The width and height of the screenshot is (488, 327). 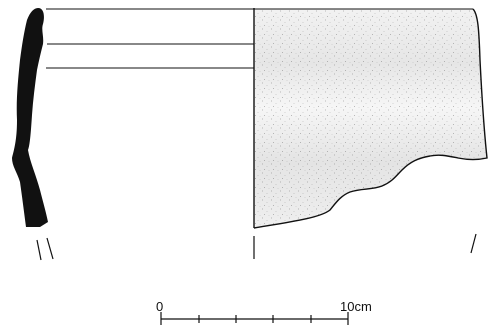 What do you see at coordinates (254, 318) in the screenshot?
I see `scale-bar` at bounding box center [254, 318].